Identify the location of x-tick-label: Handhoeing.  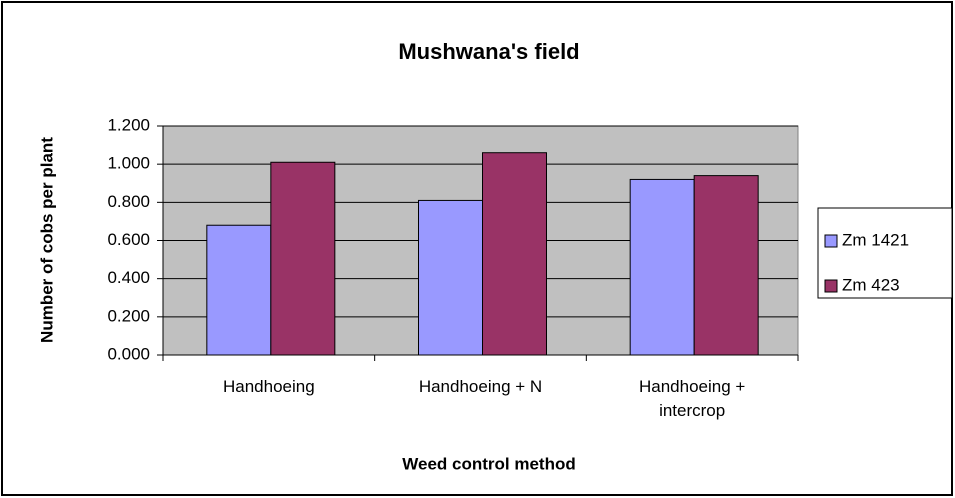
(268, 386).